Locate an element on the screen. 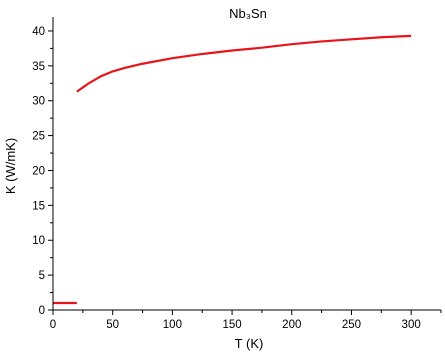  x-axis-title: T (K) is located at coordinates (249, 343).